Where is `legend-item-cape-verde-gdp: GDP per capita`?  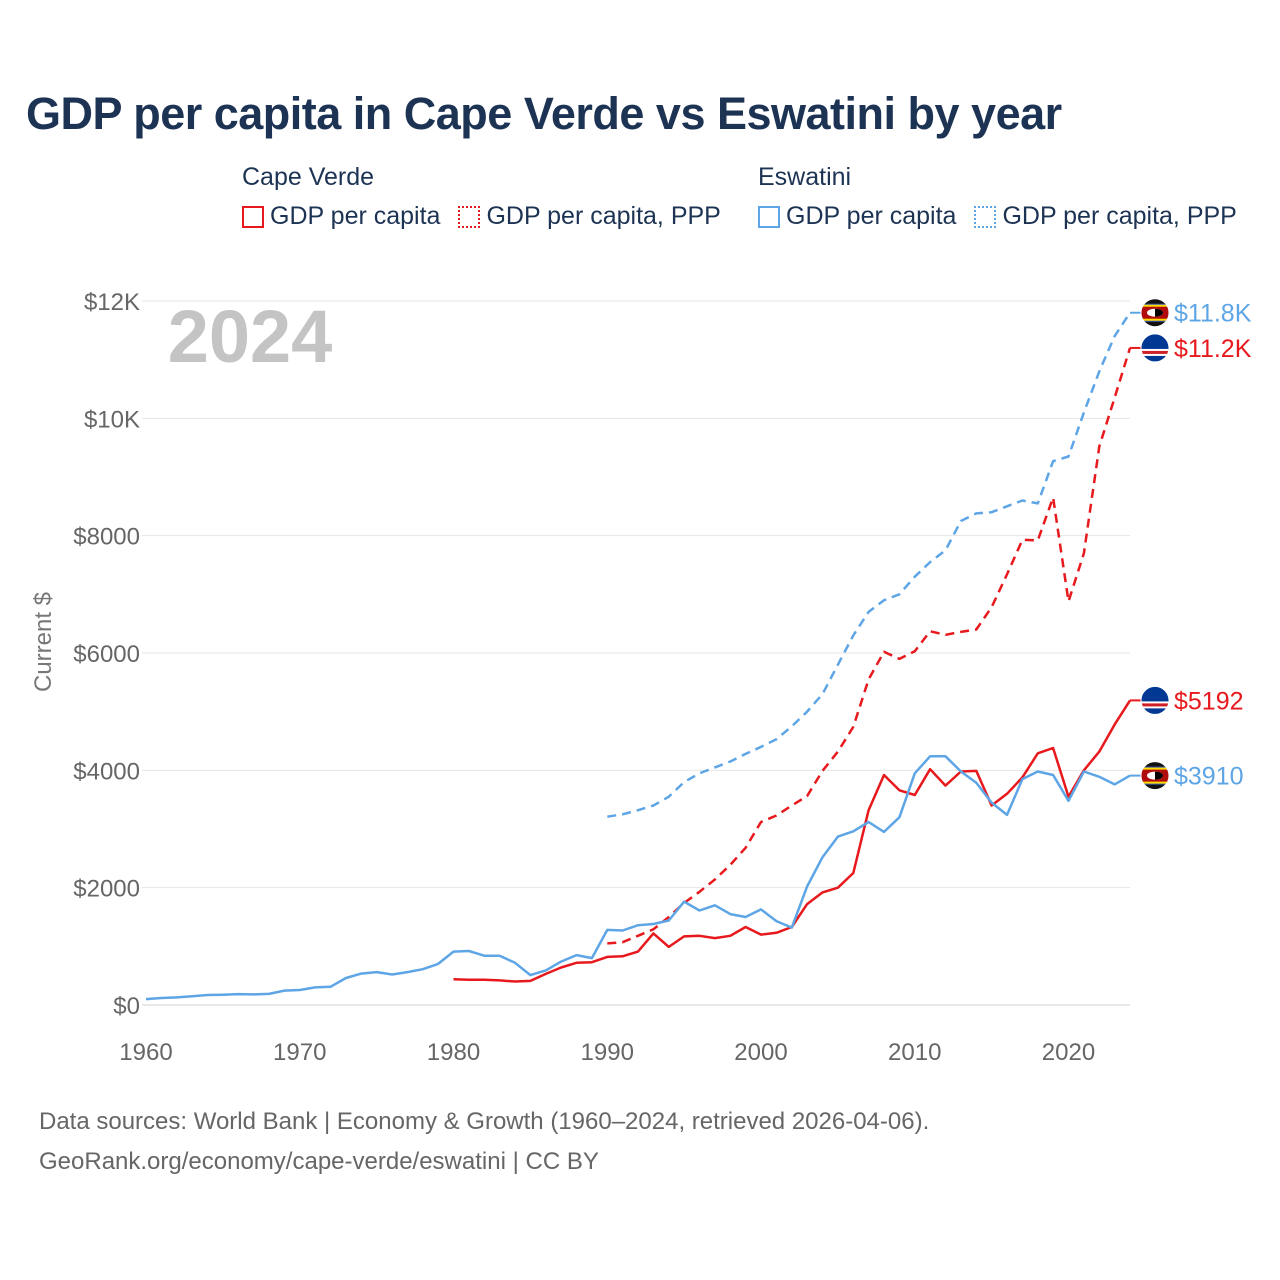 legend-item-cape-verde-gdp: GDP per capita is located at coordinates (341, 216).